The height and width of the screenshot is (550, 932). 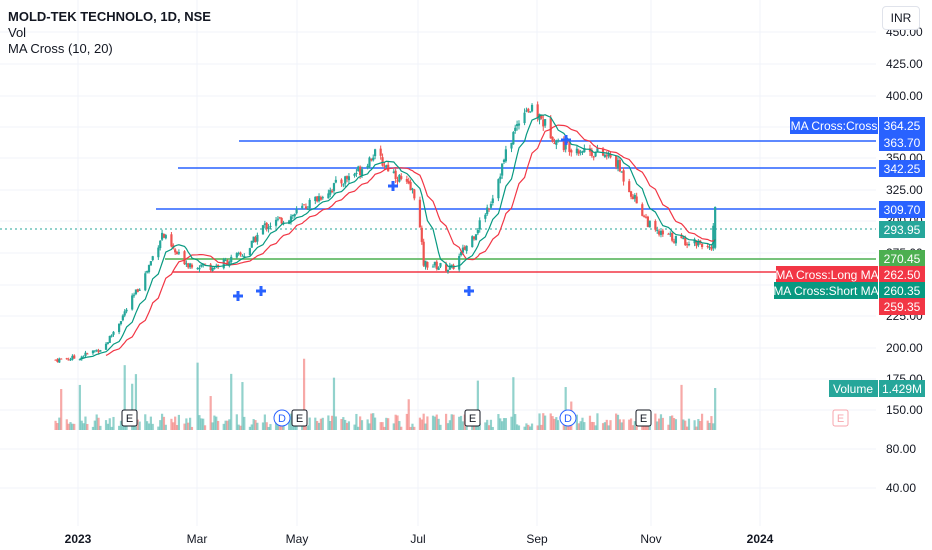 I want to click on ma-long-label: MA Cross:Long MA, so click(x=826, y=275).